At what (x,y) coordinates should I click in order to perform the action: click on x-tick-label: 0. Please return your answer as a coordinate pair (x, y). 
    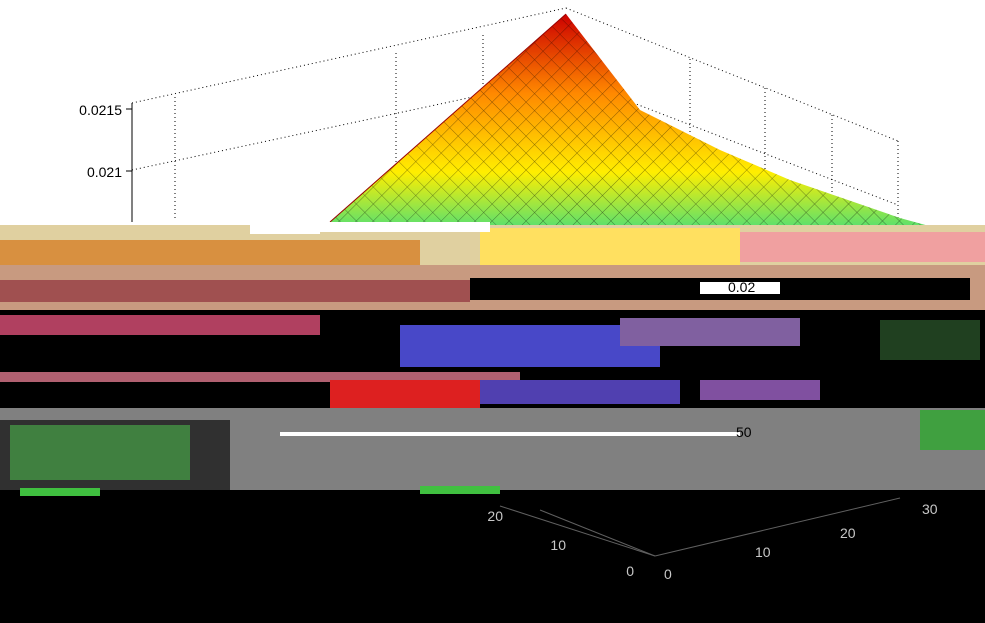
    Looking at the image, I should click on (668, 574).